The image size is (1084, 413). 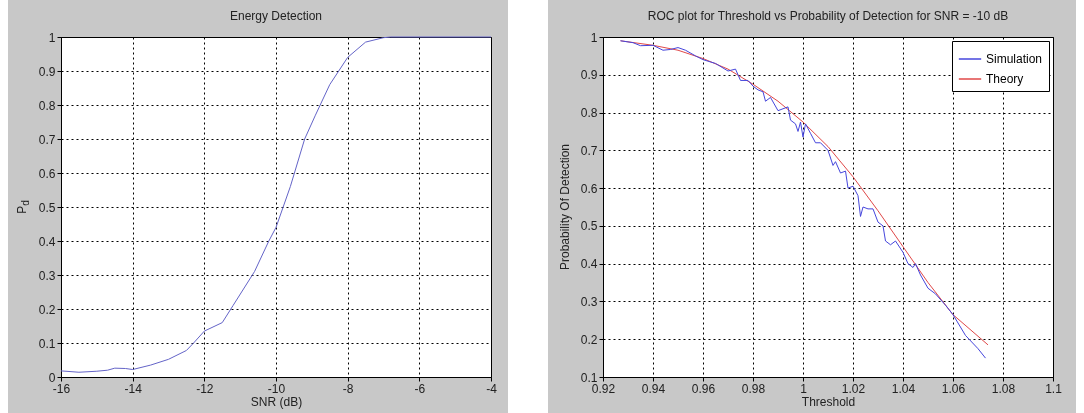 I want to click on legend-label: Simulation, so click(x=1014, y=59).